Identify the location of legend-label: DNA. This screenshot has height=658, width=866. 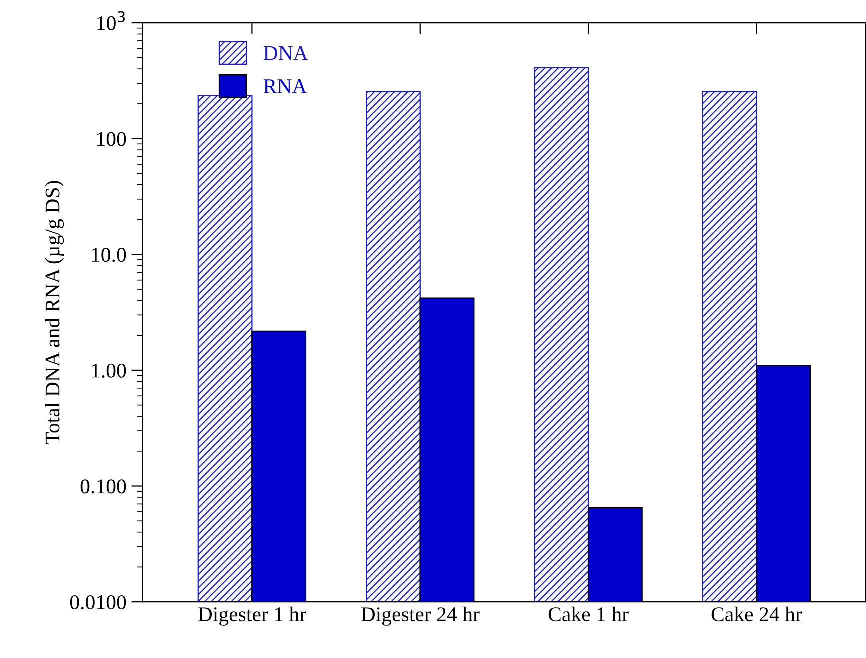
(286, 53).